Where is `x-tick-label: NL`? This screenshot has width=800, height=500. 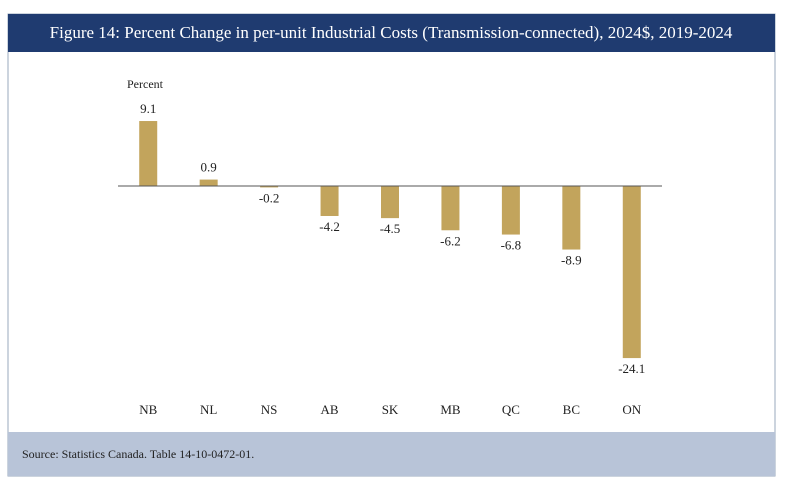 x-tick-label: NL is located at coordinates (208, 409).